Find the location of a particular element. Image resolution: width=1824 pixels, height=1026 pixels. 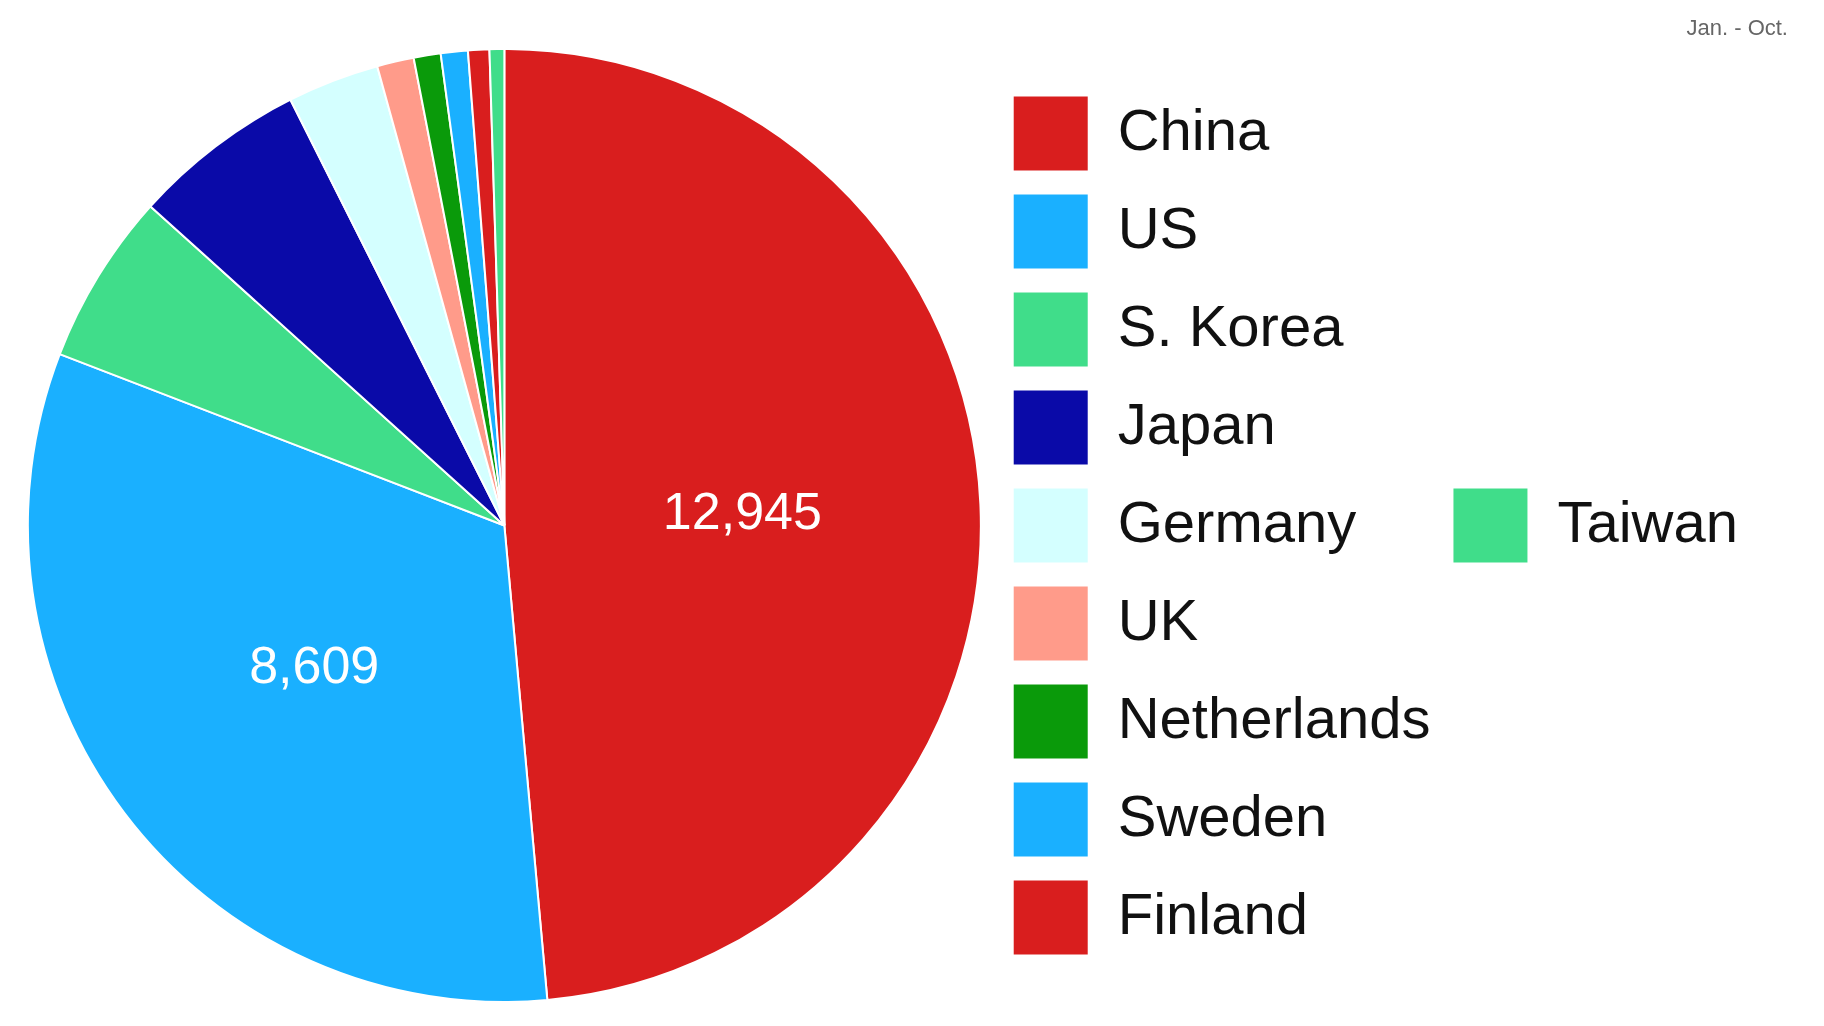

data-label: 12,945 is located at coordinates (742, 511).